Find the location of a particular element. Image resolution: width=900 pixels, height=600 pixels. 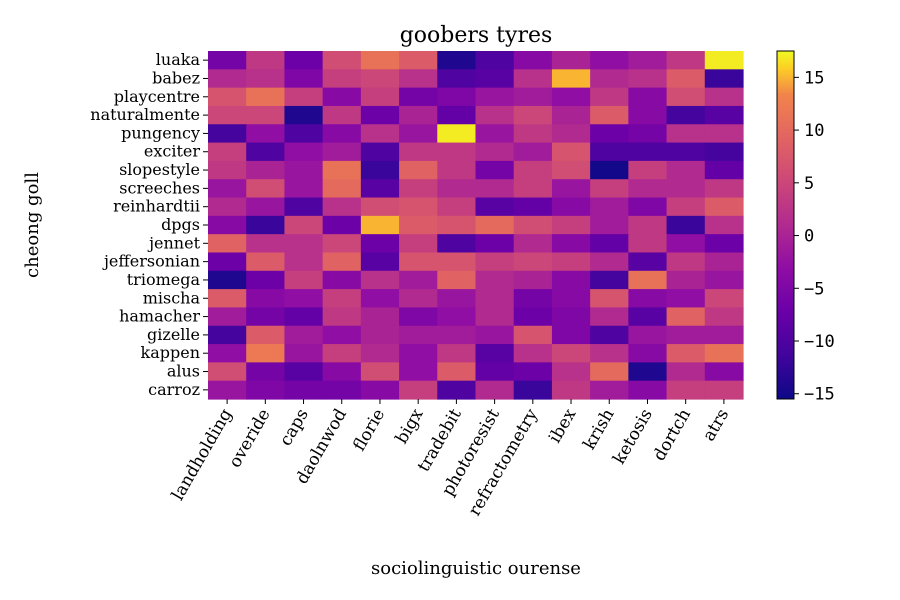

colorbar-tick-label: −15 is located at coordinates (819, 395).